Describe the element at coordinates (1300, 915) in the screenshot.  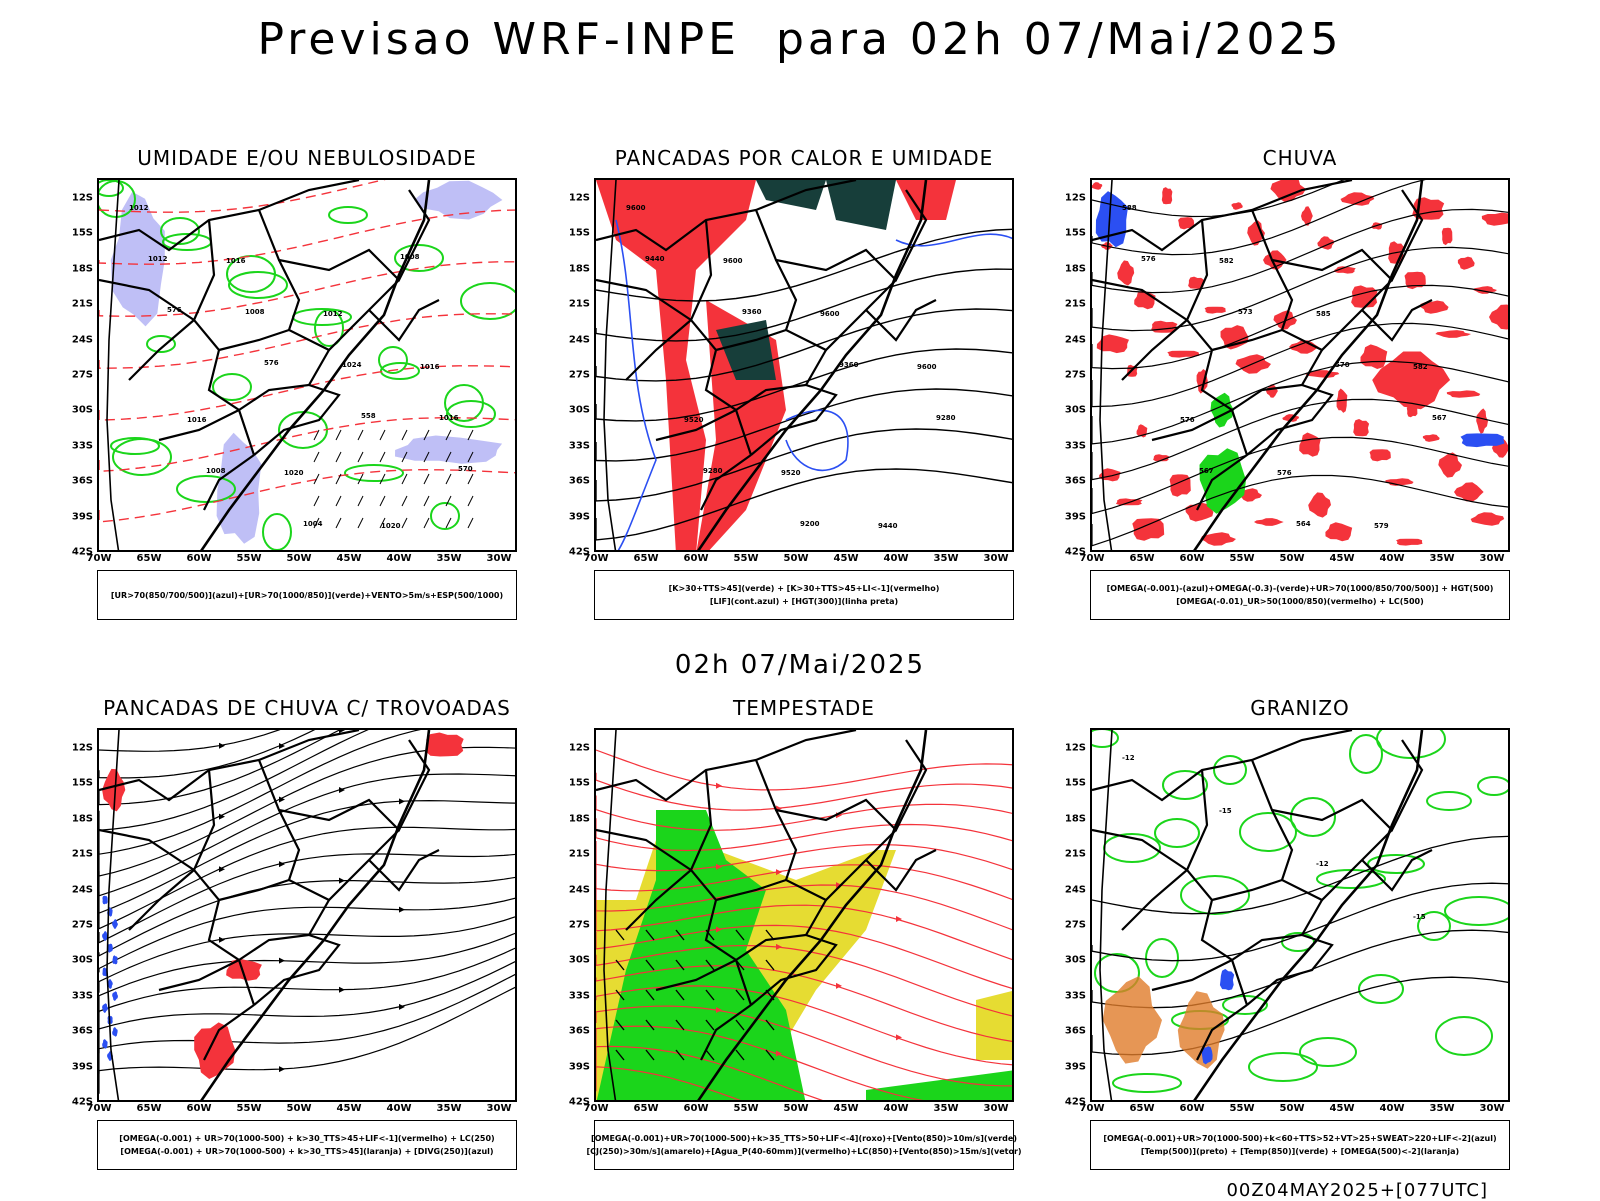
I see `forecast-map: -12 -15 -12 -15` at that location.